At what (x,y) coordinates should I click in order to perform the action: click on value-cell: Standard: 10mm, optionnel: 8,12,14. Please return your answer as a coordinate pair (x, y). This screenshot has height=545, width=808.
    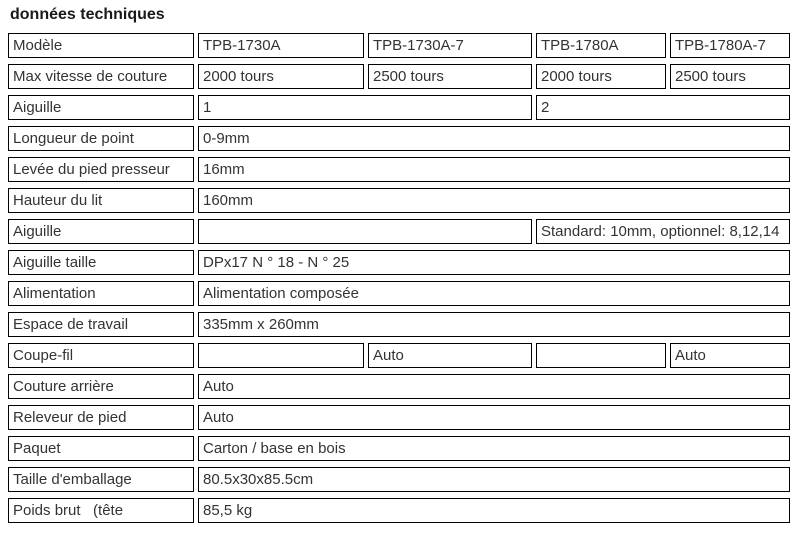
    Looking at the image, I should click on (663, 231).